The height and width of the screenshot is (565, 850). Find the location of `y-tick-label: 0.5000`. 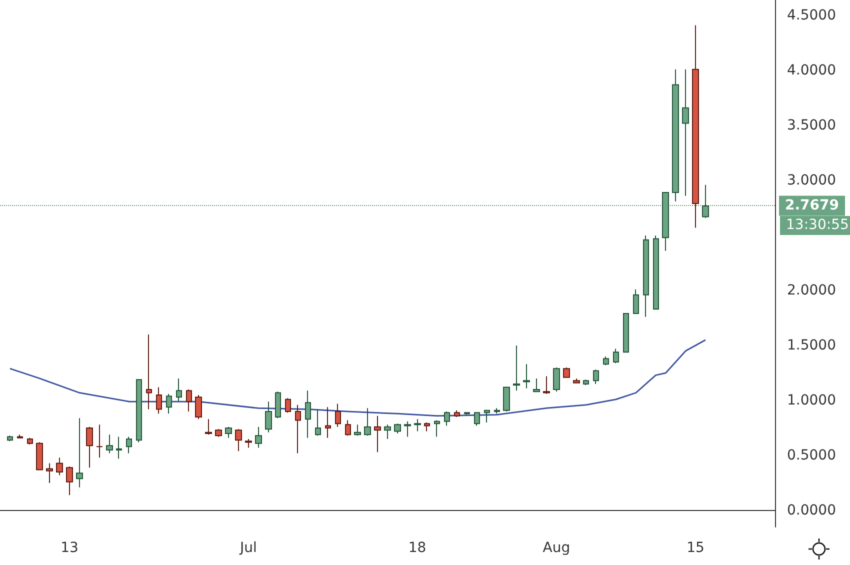

y-tick-label: 0.5000 is located at coordinates (811, 455).